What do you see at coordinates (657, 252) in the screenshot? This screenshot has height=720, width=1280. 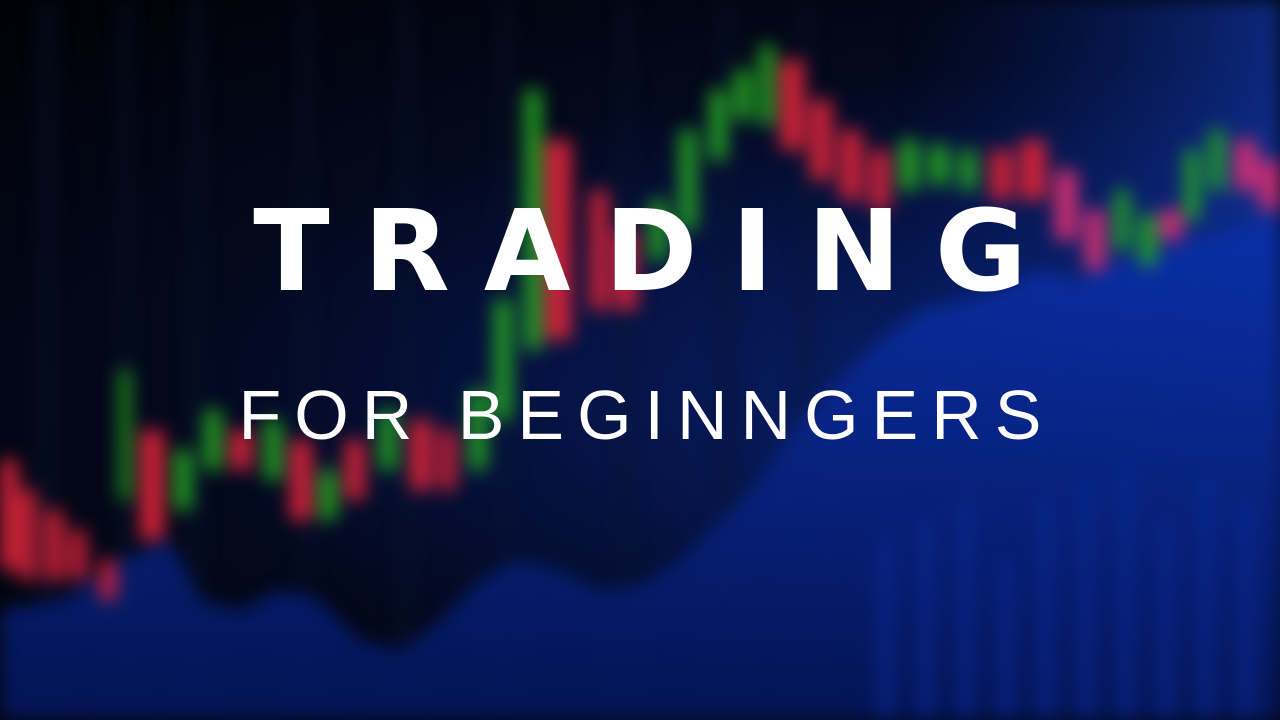 I see `headline-title: TRADING` at bounding box center [657, 252].